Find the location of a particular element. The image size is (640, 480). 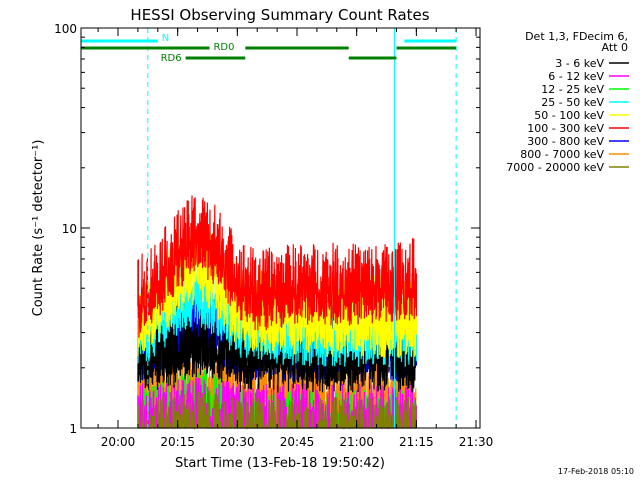

x-tick-label: 20:30 is located at coordinates (237, 442).